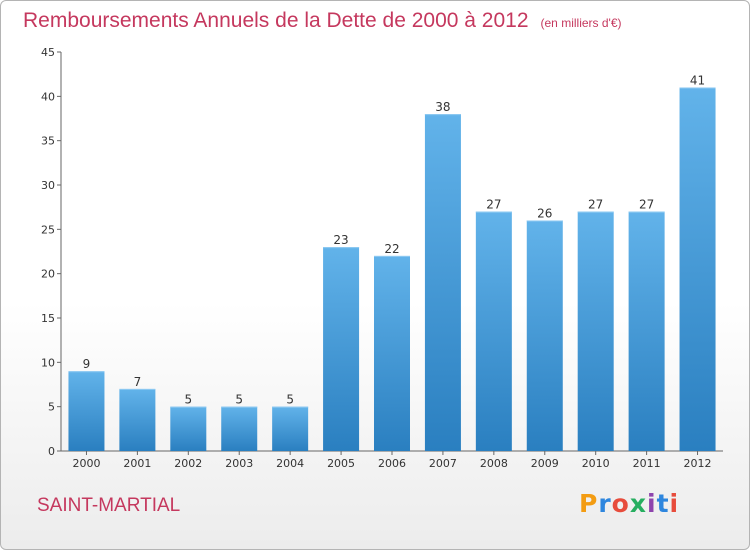 The height and width of the screenshot is (550, 750). I want to click on y-tick-label: 0, so click(51, 451).